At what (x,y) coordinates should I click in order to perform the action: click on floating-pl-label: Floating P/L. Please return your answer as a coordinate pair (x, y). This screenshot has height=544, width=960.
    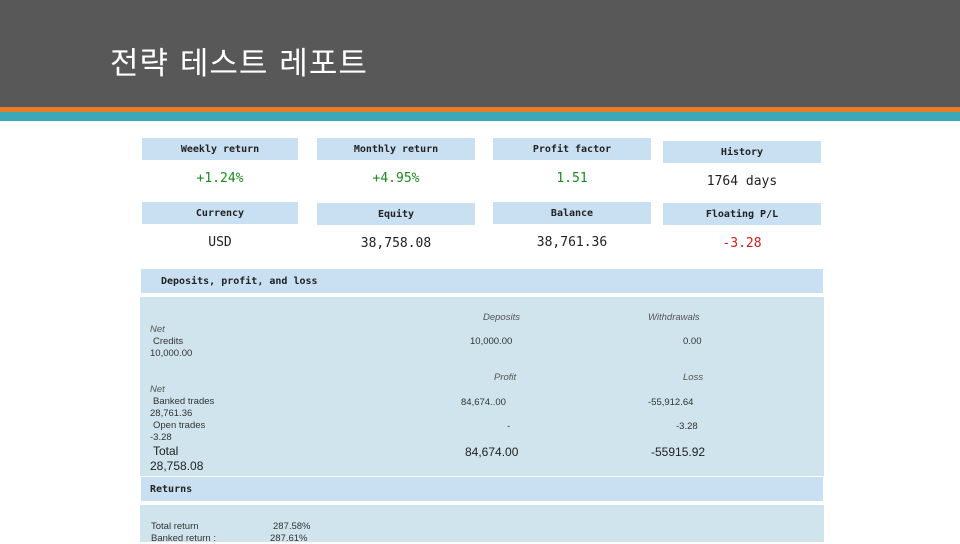
    Looking at the image, I should click on (742, 214).